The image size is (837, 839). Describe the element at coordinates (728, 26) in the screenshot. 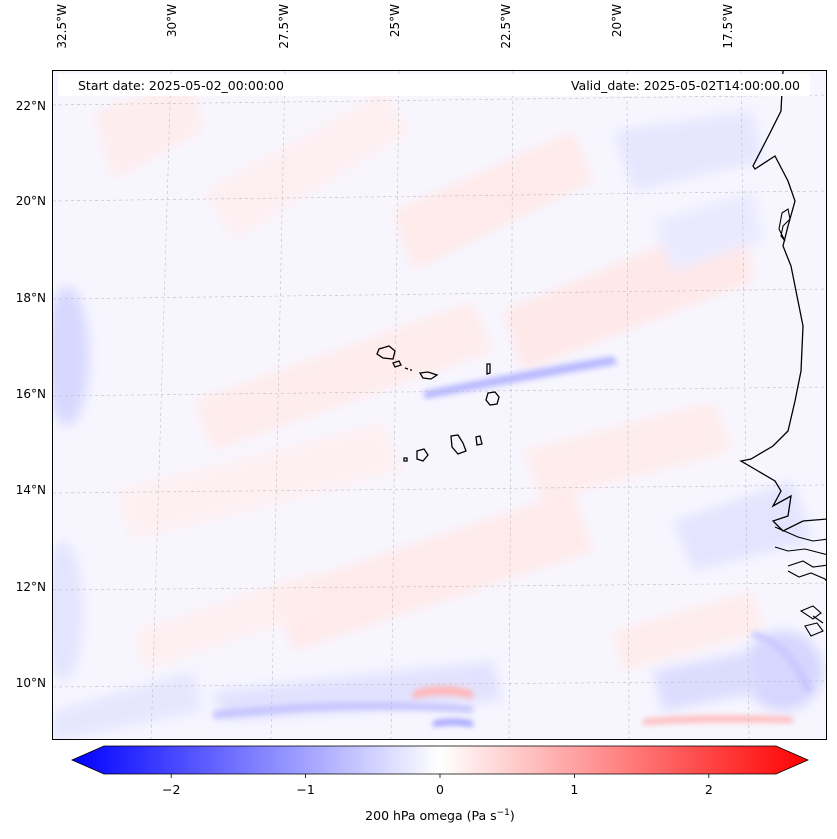

I see `lon-label-17-5w: 17.5°W` at that location.